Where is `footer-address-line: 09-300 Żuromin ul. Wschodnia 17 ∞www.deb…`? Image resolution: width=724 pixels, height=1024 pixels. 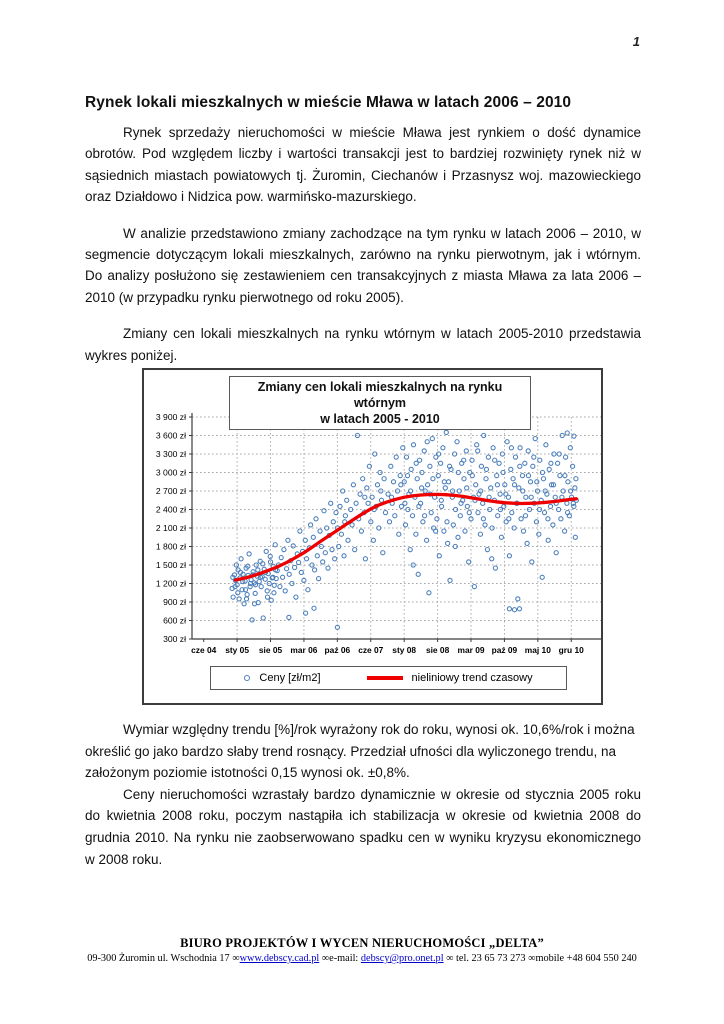 footer-address-line: 09-300 Żuromin ul. Wschodnia 17 ∞www.deb… is located at coordinates (362, 958).